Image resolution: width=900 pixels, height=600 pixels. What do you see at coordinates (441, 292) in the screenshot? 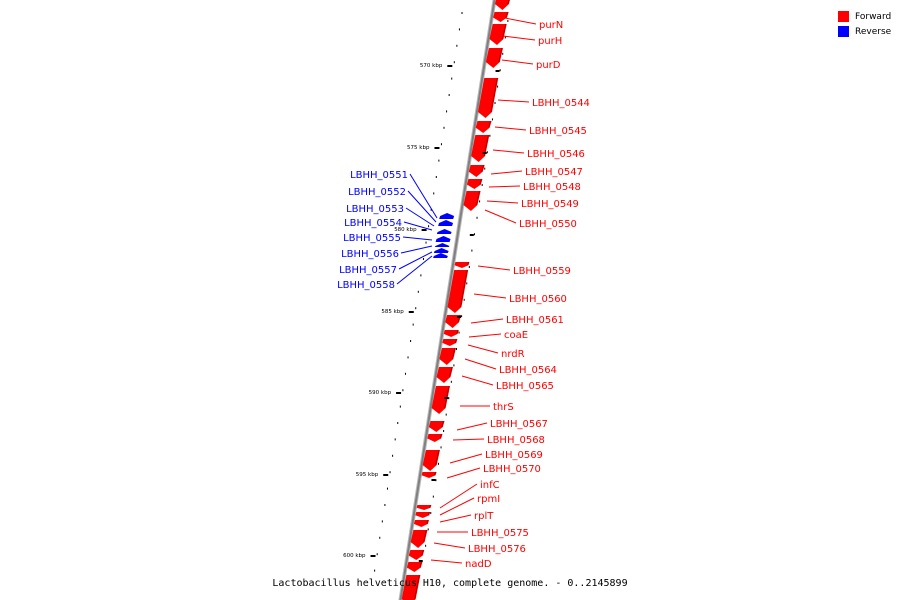
I see `minor-tick-marks` at bounding box center [441, 292].